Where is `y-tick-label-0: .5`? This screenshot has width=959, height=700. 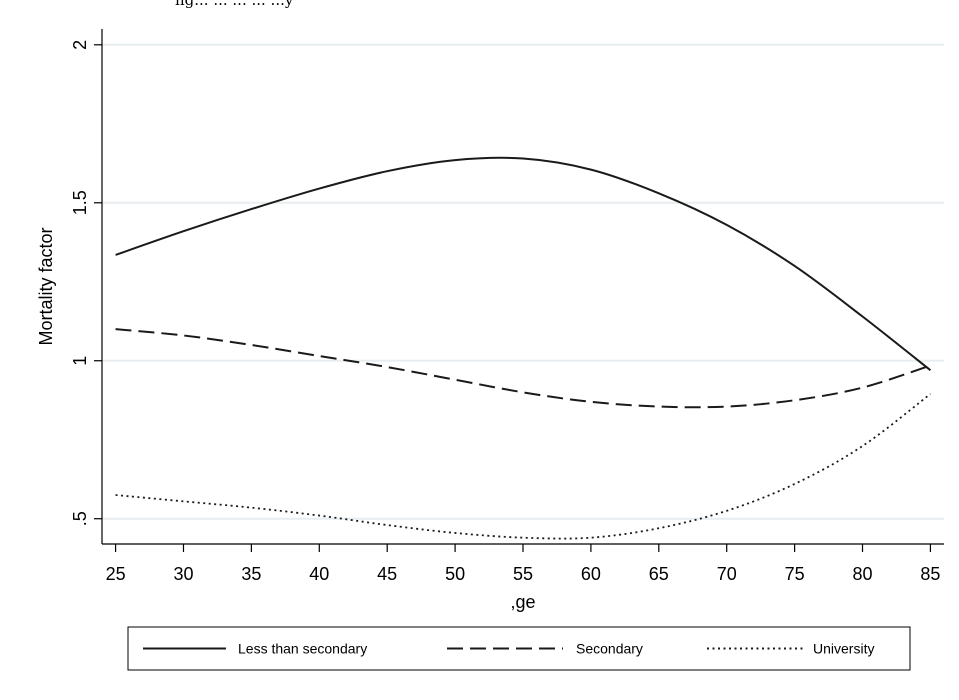 y-tick-label-0: .5 is located at coordinates (80, 518).